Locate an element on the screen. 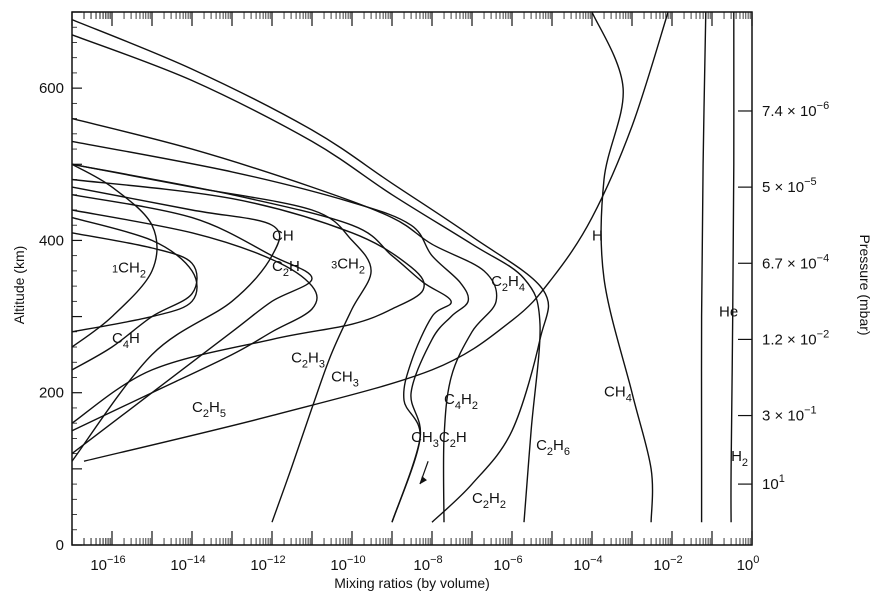 The height and width of the screenshot is (595, 876). series-line-c2h5 is located at coordinates (134, 301).